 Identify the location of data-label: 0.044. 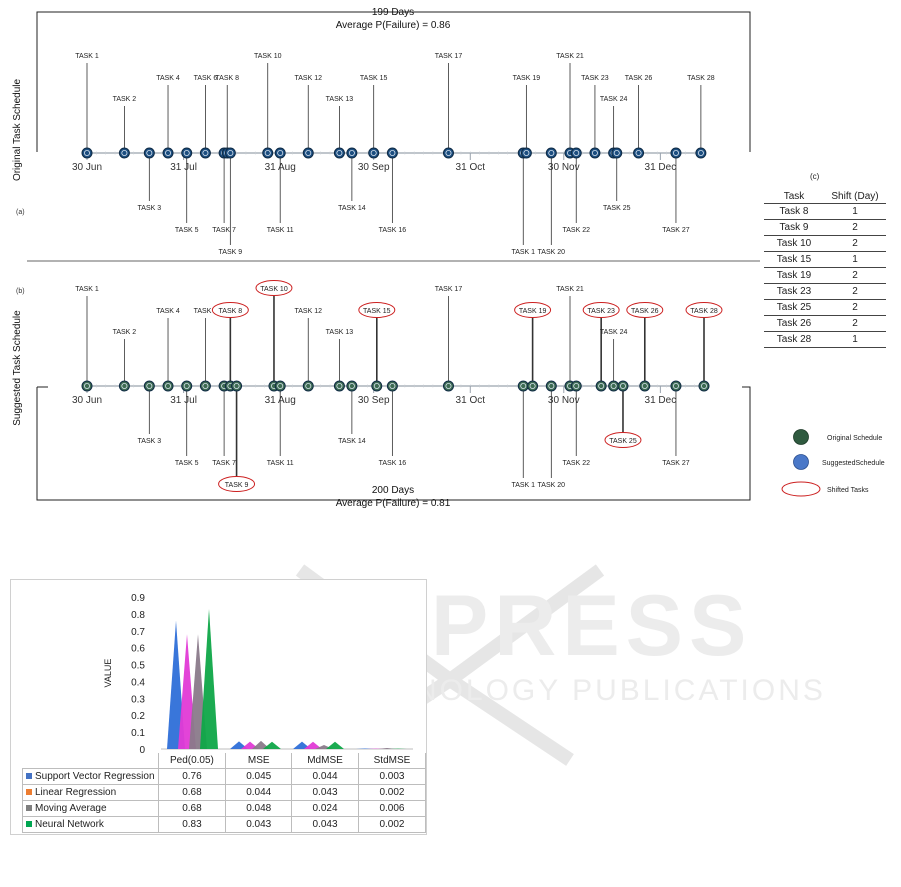
(259, 792).